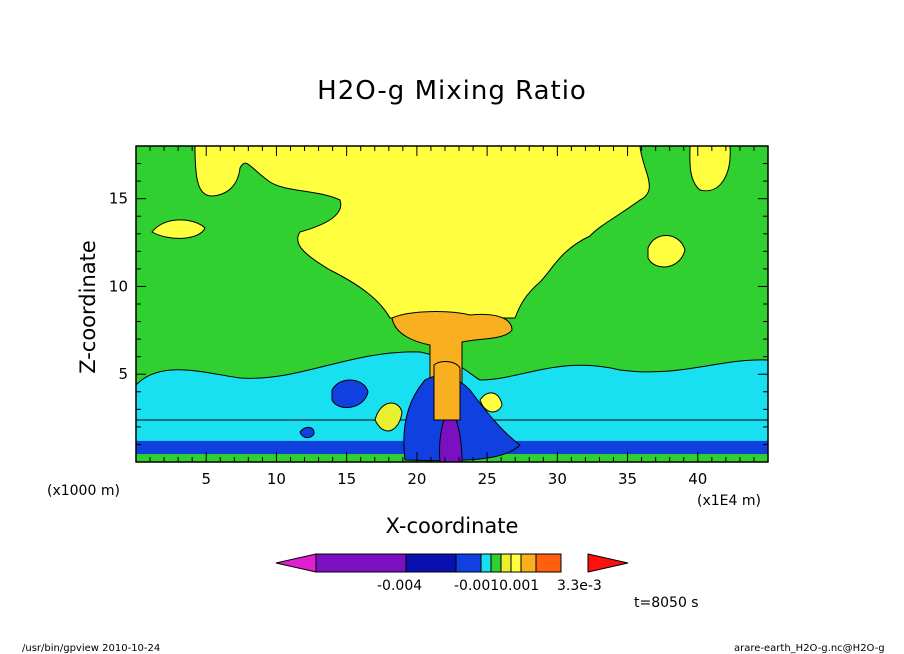 The width and height of the screenshot is (904, 654). I want to click on column-orange, so click(447, 391).